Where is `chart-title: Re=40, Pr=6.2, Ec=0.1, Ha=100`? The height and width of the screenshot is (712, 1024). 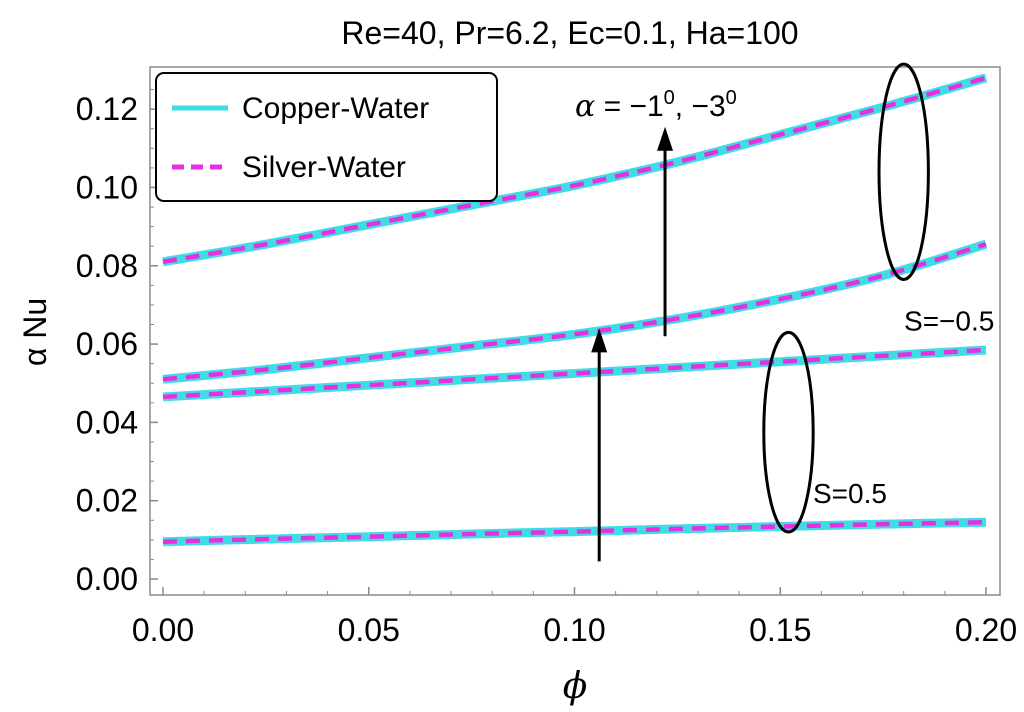
chart-title: Re=40, Pr=6.2, Ec=0.1, Ha=100 is located at coordinates (569, 33).